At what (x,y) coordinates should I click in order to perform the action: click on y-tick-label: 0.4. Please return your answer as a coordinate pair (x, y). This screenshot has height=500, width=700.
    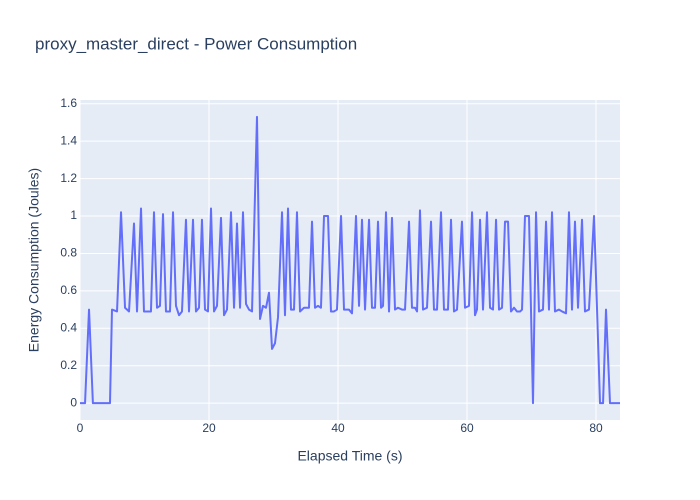
    Looking at the image, I should click on (68, 327).